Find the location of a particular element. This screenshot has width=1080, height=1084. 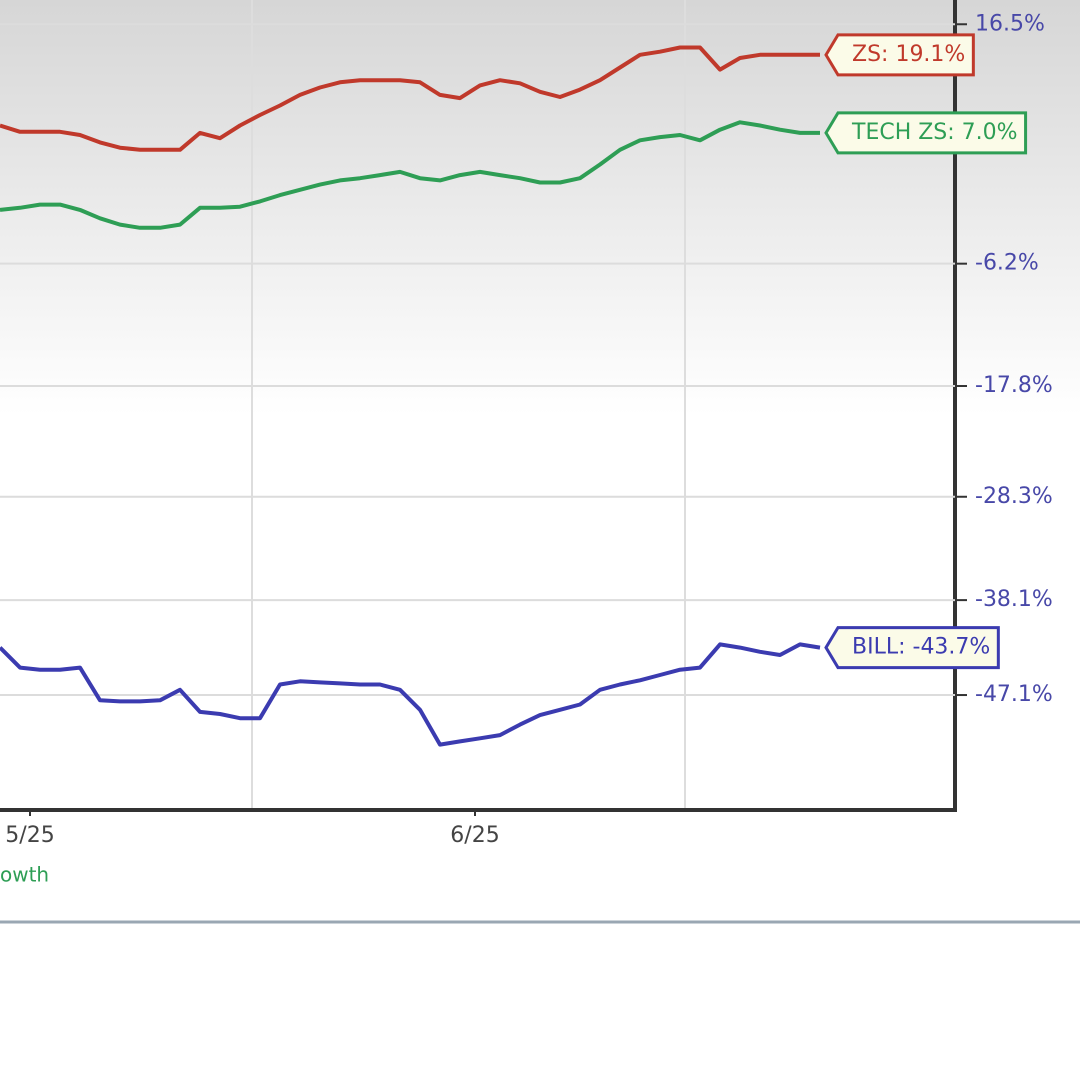

y-tick-label: -47.1% is located at coordinates (1014, 694).